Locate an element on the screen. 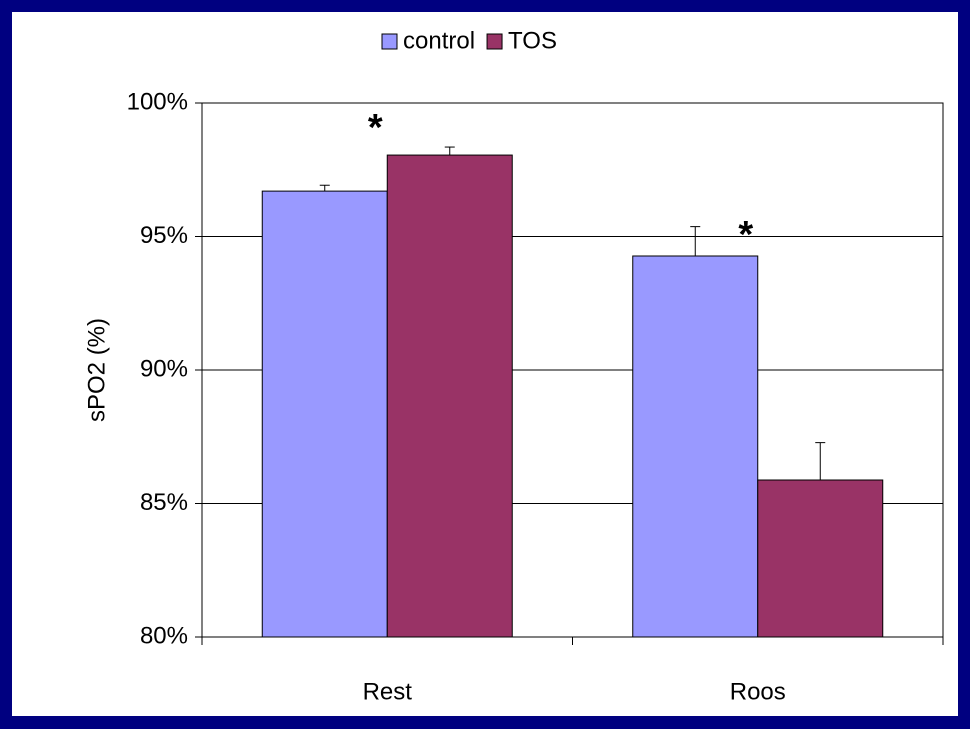 The height and width of the screenshot is (729, 970). y-axis-label: sPO2 (%) is located at coordinates (96, 370).